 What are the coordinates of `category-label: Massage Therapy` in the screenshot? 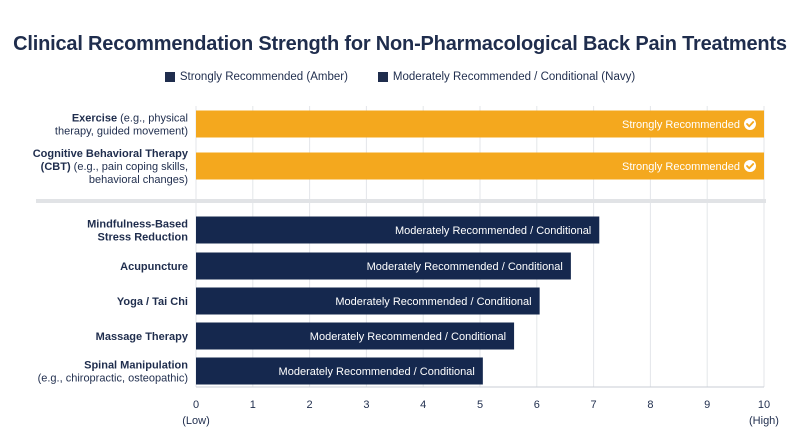 It's located at (142, 337).